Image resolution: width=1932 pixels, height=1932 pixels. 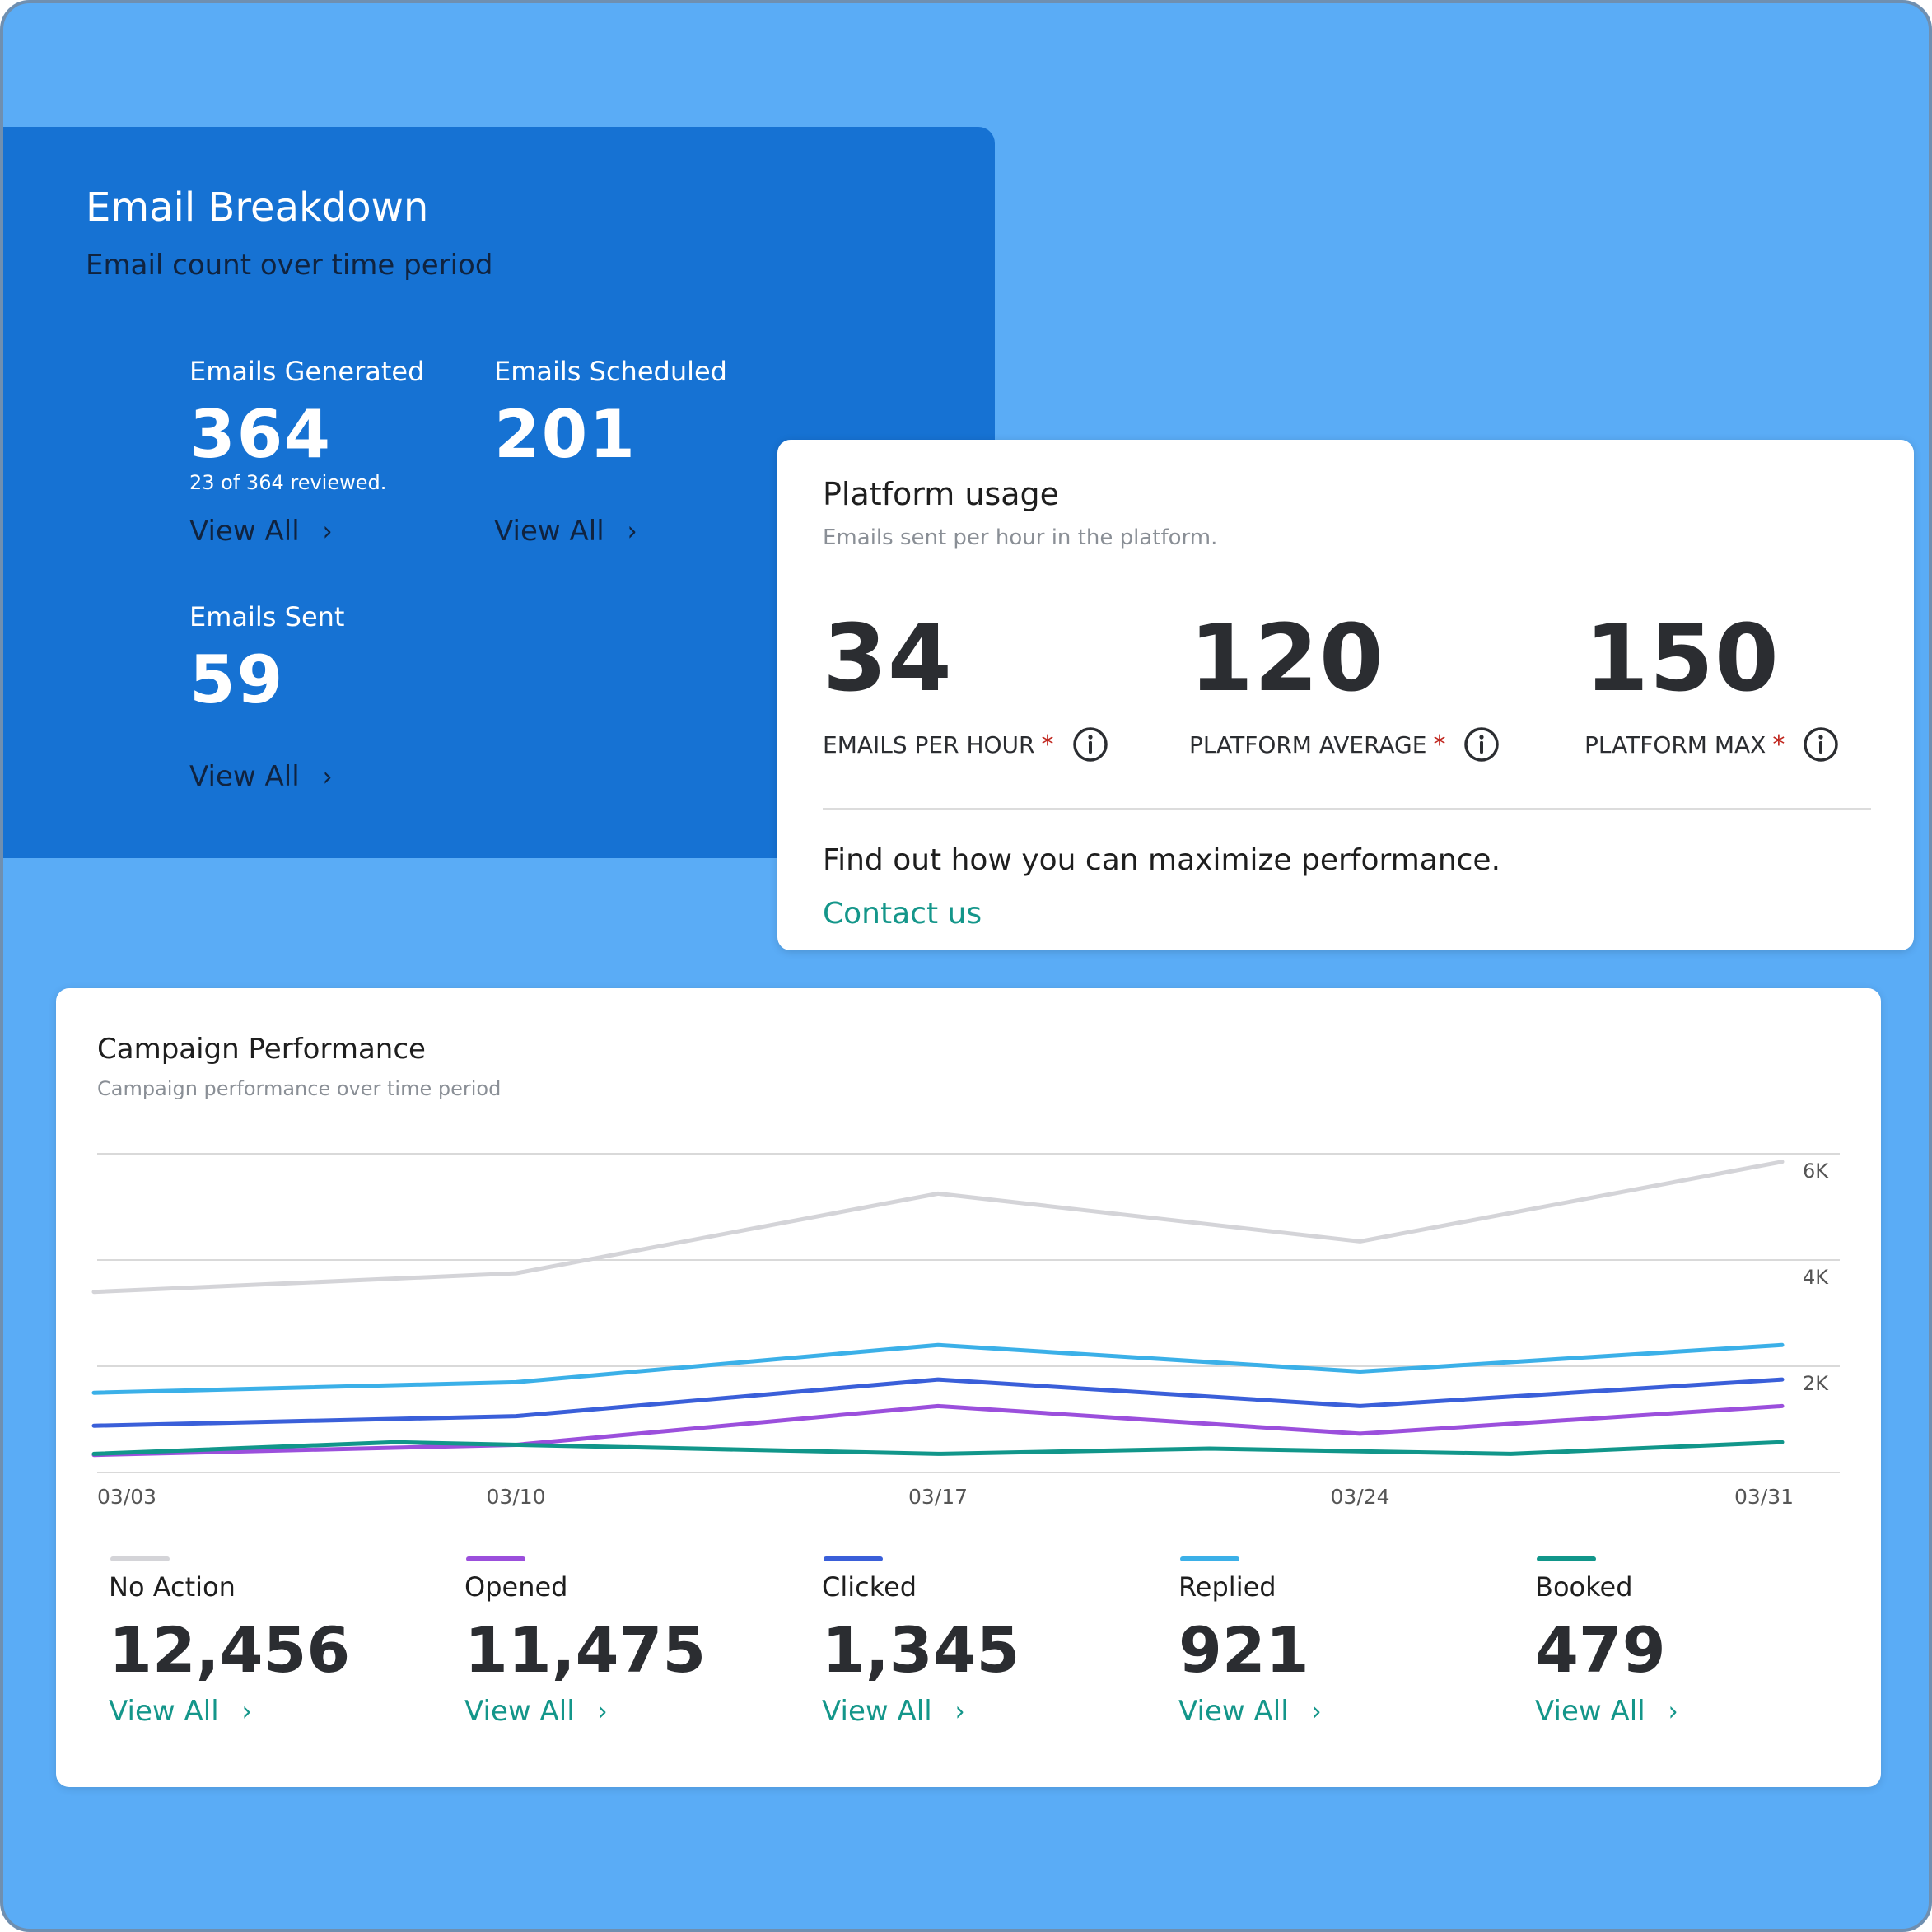 What do you see at coordinates (1243, 1650) in the screenshot?
I see `legend-value: 921` at bounding box center [1243, 1650].